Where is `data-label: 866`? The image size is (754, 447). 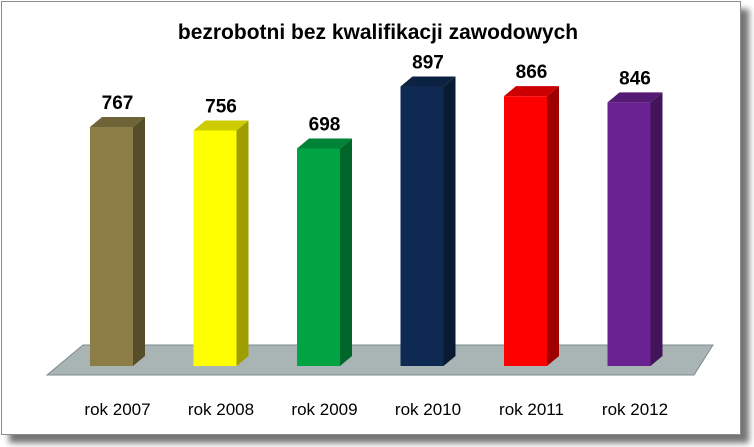 data-label: 866 is located at coordinates (532, 72).